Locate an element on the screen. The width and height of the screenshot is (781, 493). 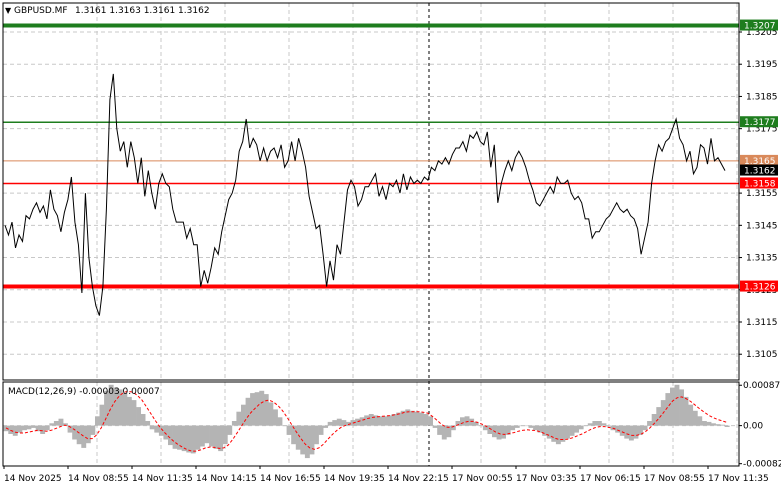
chart-symbol: GBPUSD.MF is located at coordinates (41, 11).